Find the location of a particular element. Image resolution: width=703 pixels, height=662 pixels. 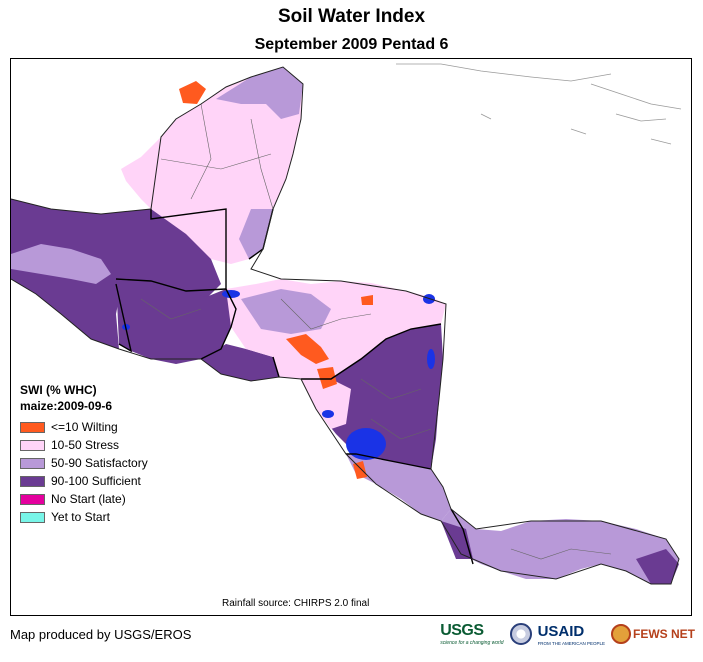

map-title: Soil Water Index is located at coordinates (351, 16).